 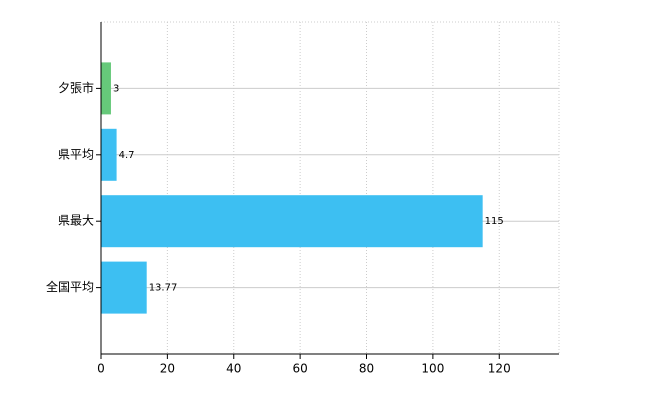 I want to click on x-tick-label: 20, so click(x=167, y=369).